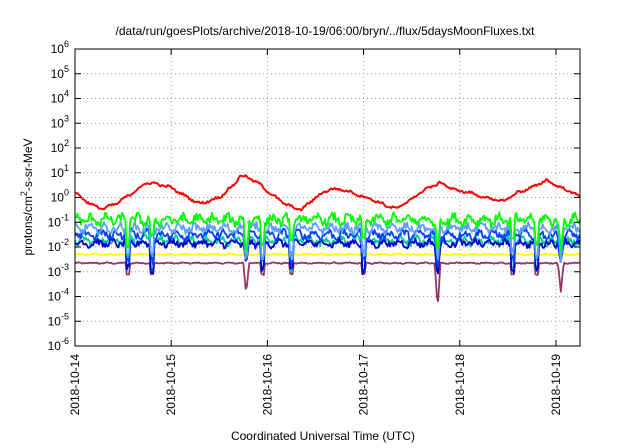 This screenshot has height=448, width=640. What do you see at coordinates (58, 295) in the screenshot?
I see `y-tick-label: 10⁻⁴` at bounding box center [58, 295].